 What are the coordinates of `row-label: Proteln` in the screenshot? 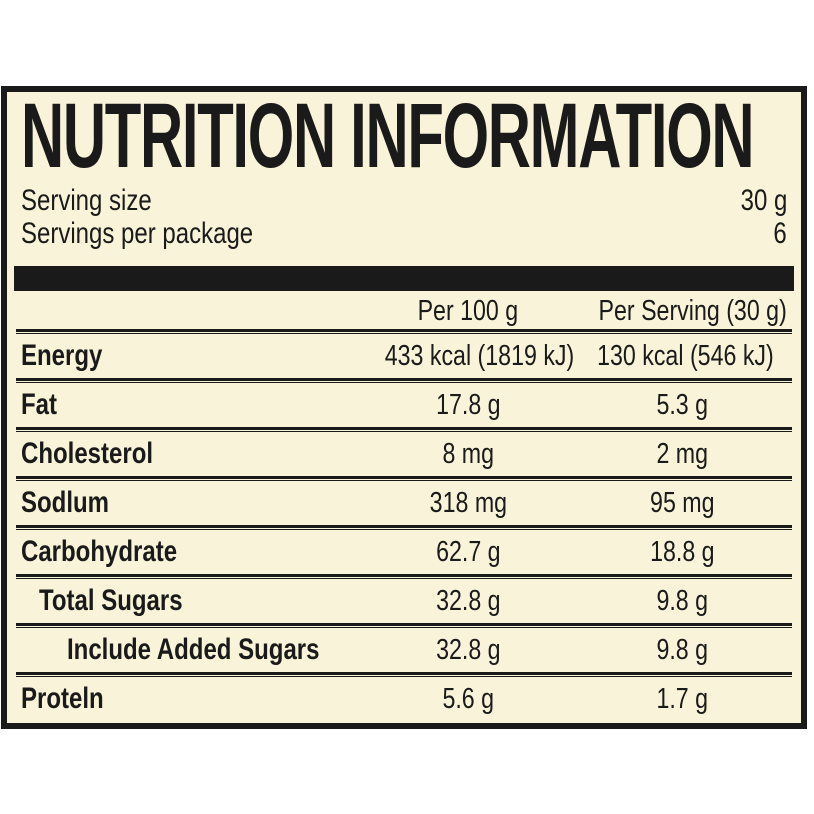 It's located at (62, 698).